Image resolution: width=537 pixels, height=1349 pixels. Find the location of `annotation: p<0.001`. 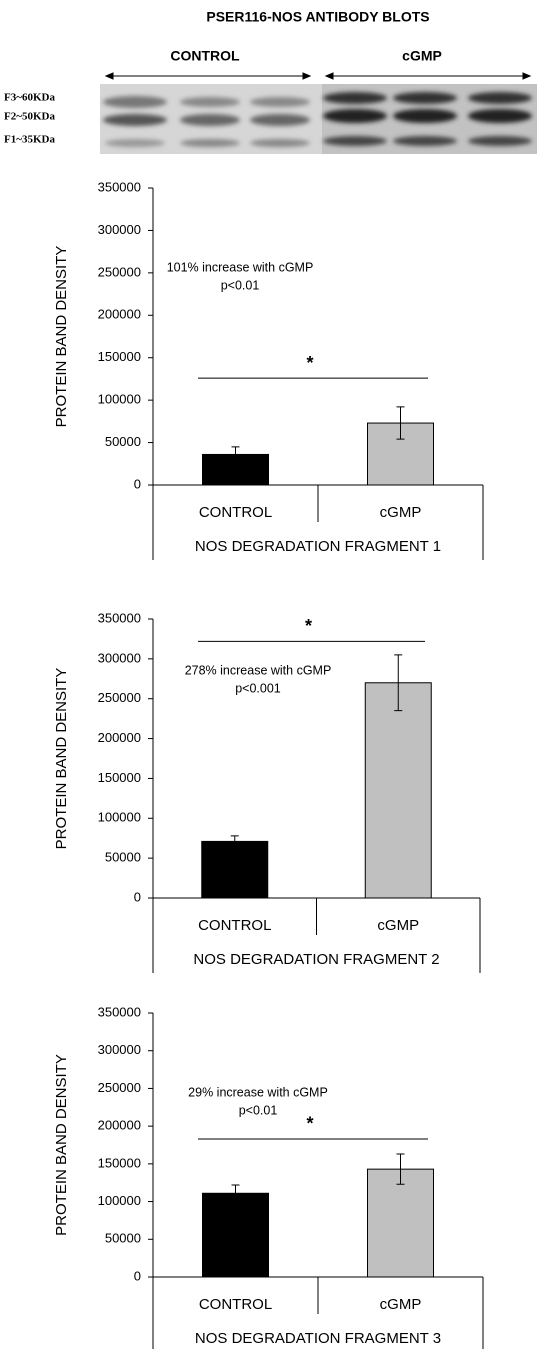

annotation: p<0.001 is located at coordinates (258, 688).